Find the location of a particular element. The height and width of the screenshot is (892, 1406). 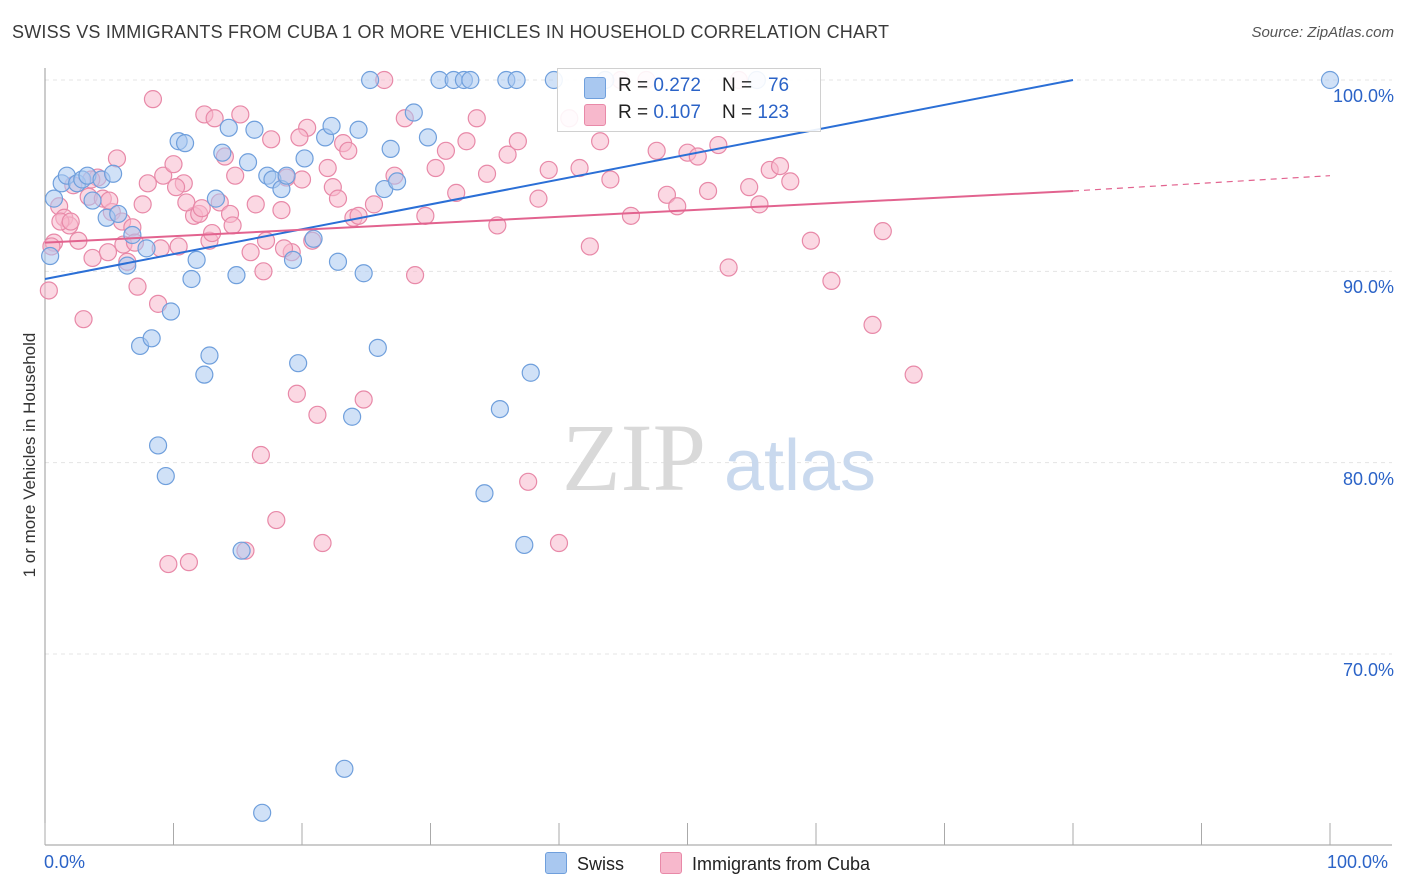

trend-line-cuba-extension is located at coordinates (1201, 183).